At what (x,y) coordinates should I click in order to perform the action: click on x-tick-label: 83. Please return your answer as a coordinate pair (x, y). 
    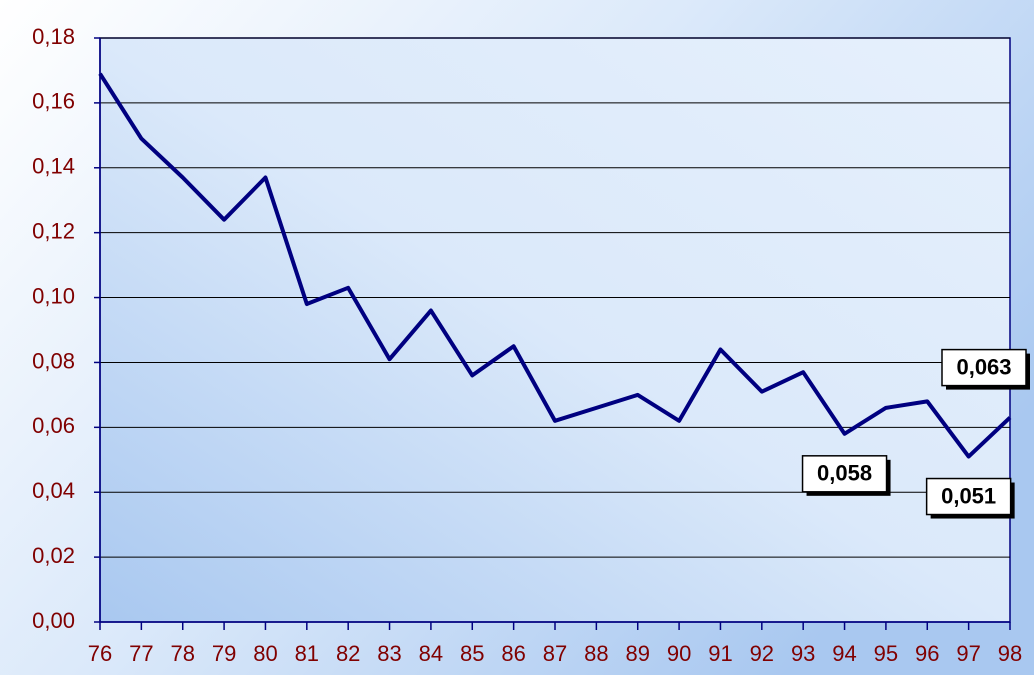
    Looking at the image, I should click on (389, 653).